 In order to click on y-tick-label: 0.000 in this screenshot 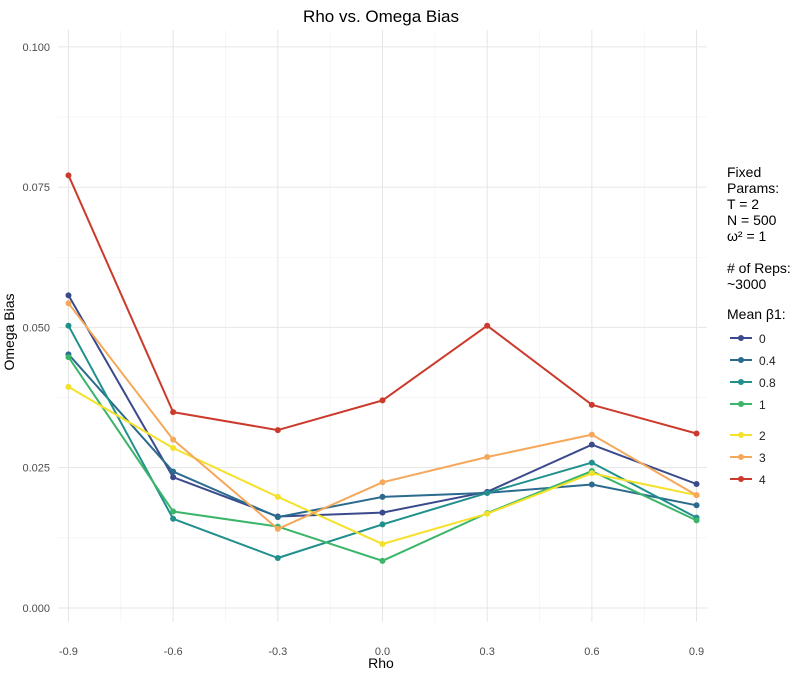, I will do `click(36, 609)`.